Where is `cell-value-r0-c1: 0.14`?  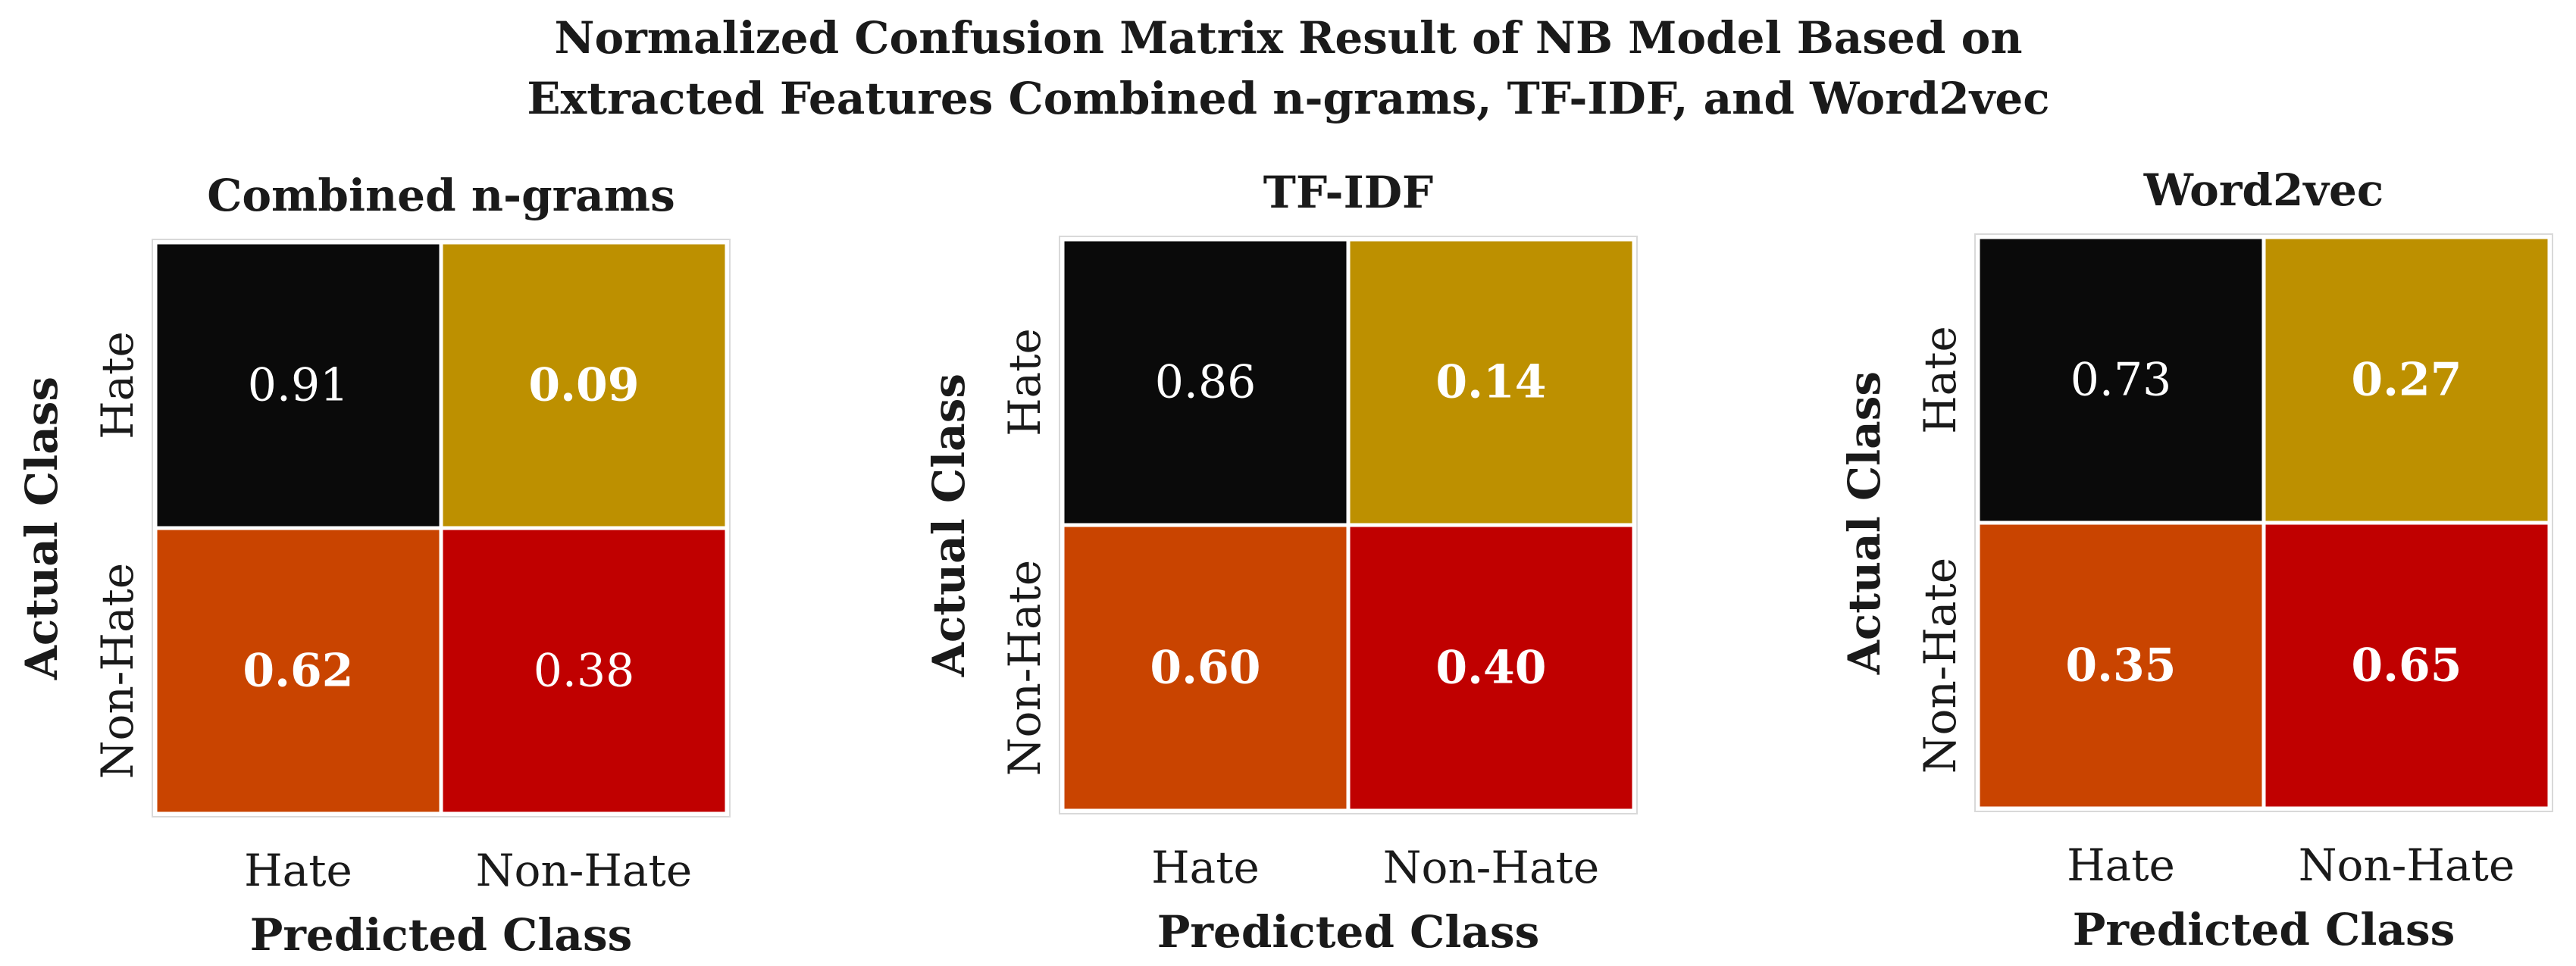
cell-value-r0-c1: 0.14 is located at coordinates (1490, 382).